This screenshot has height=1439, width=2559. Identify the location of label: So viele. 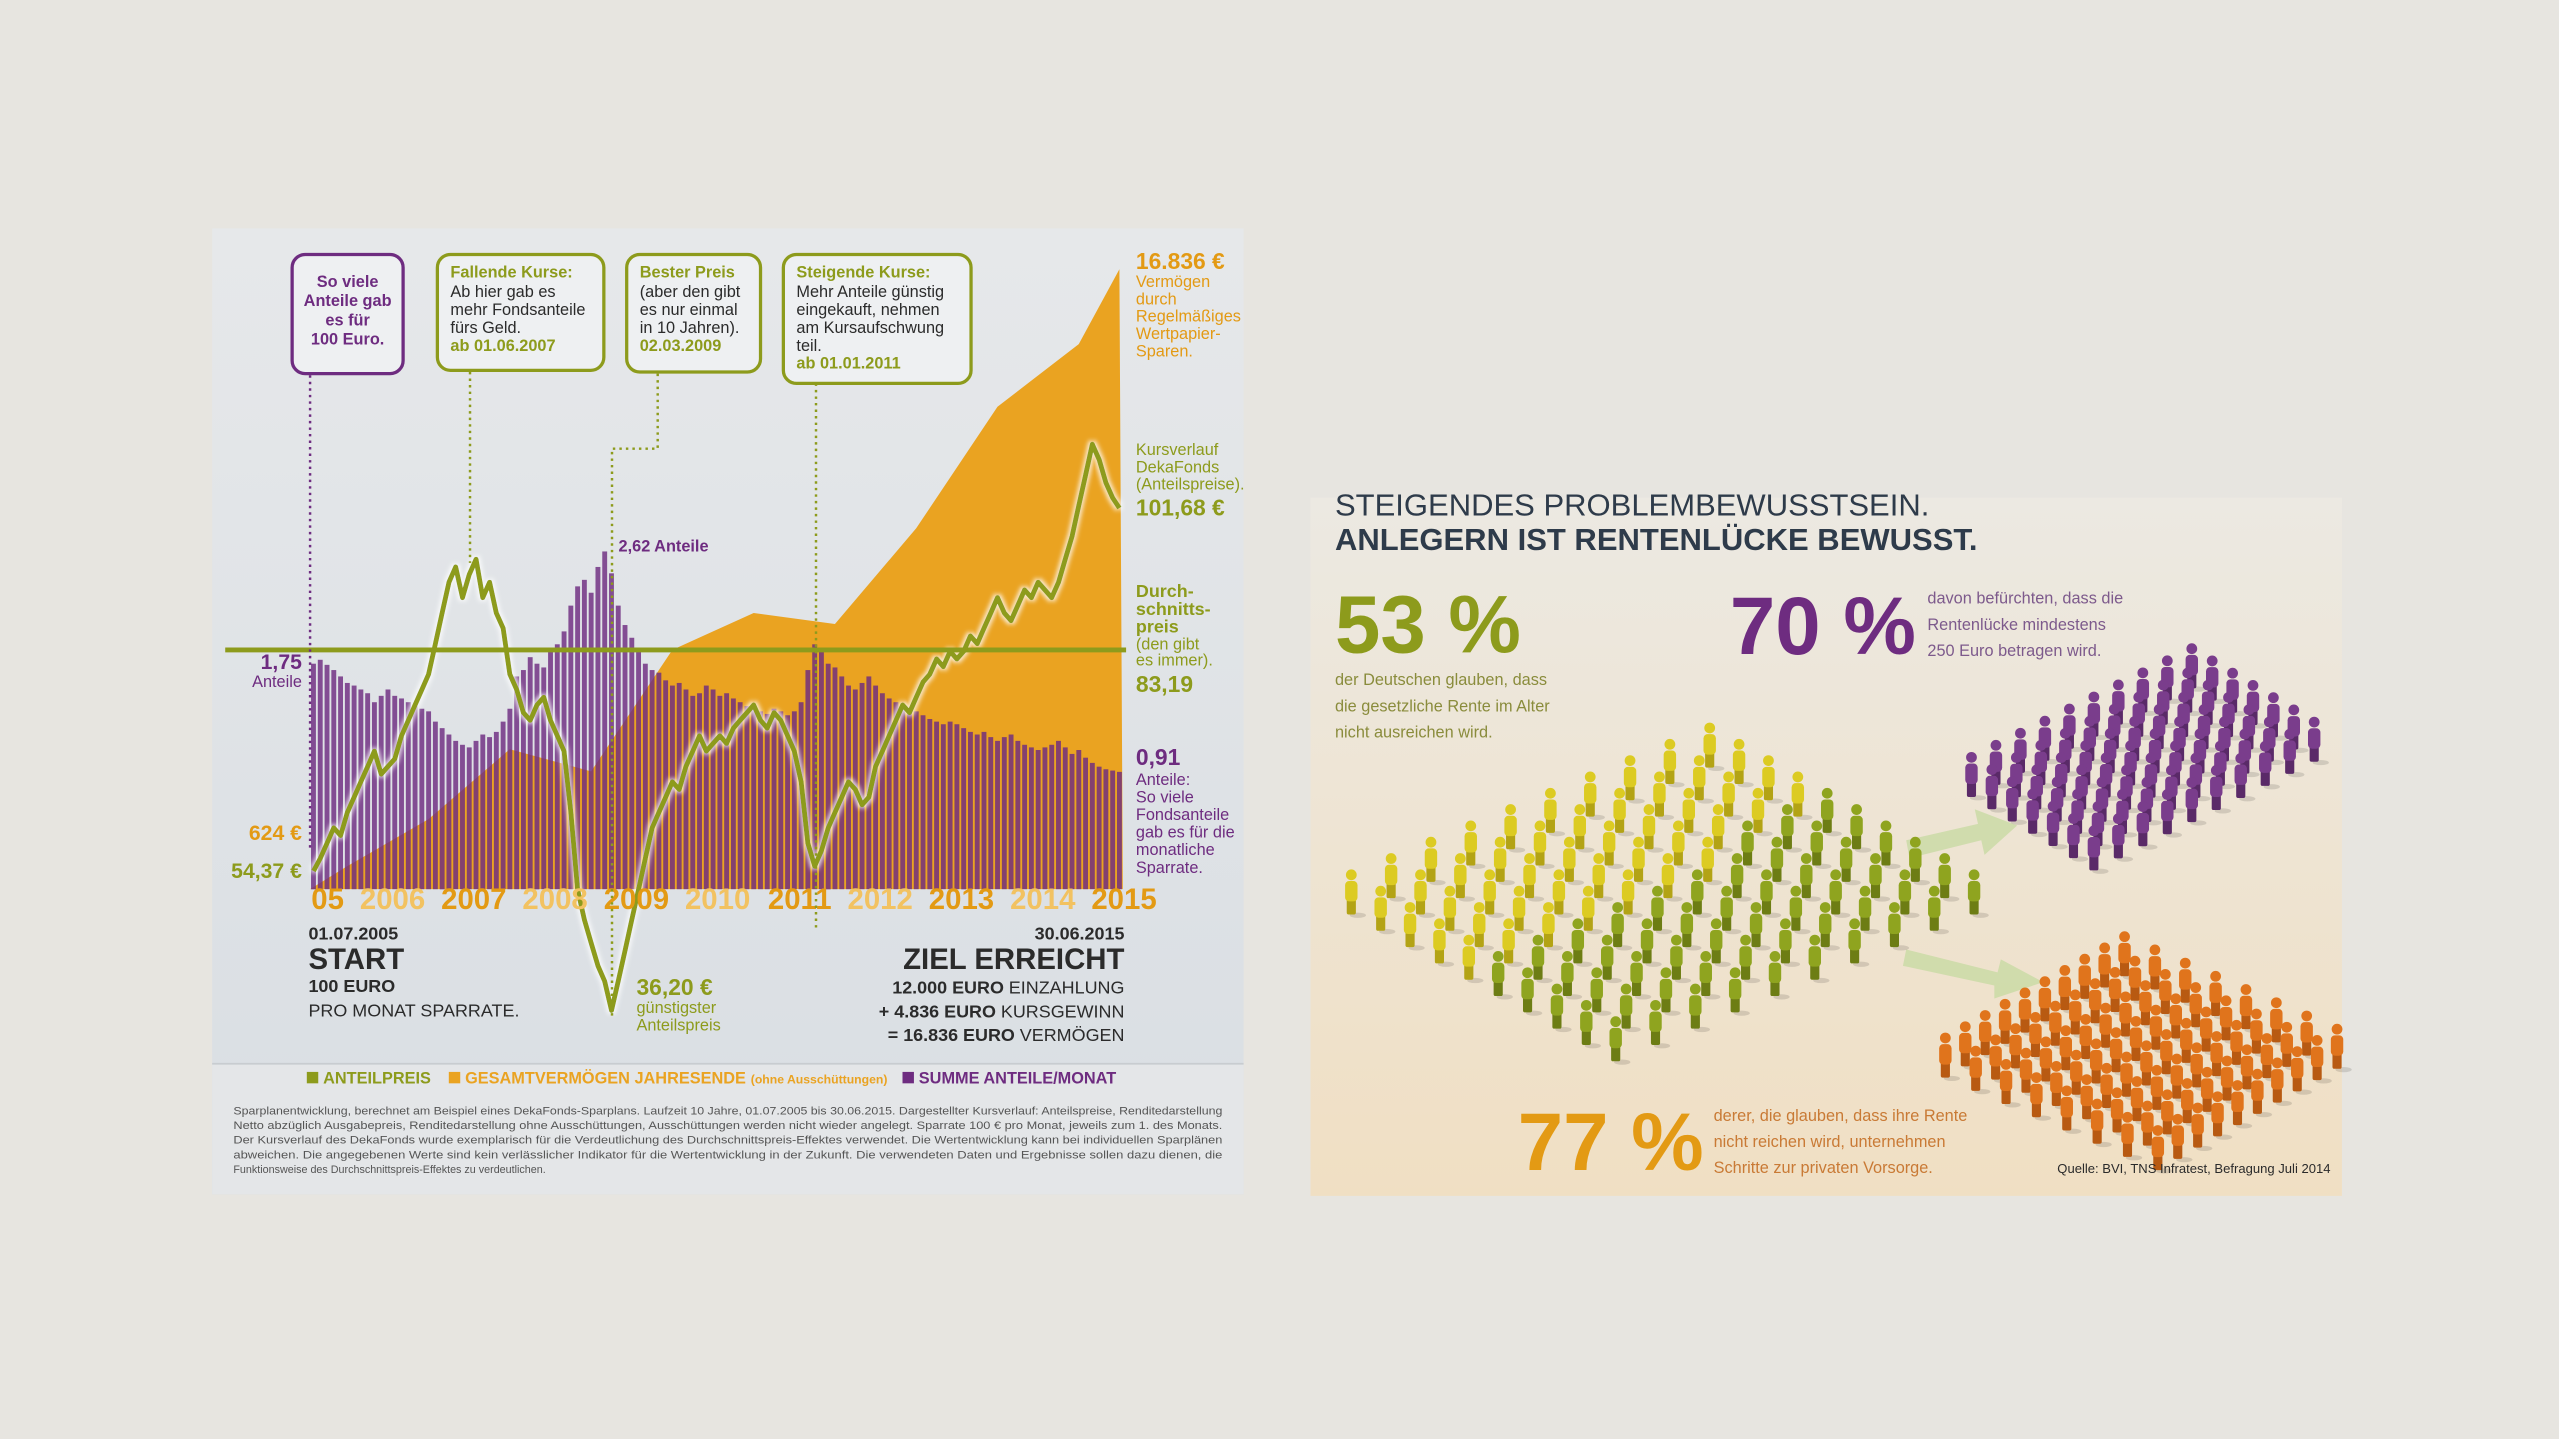
(1165, 797).